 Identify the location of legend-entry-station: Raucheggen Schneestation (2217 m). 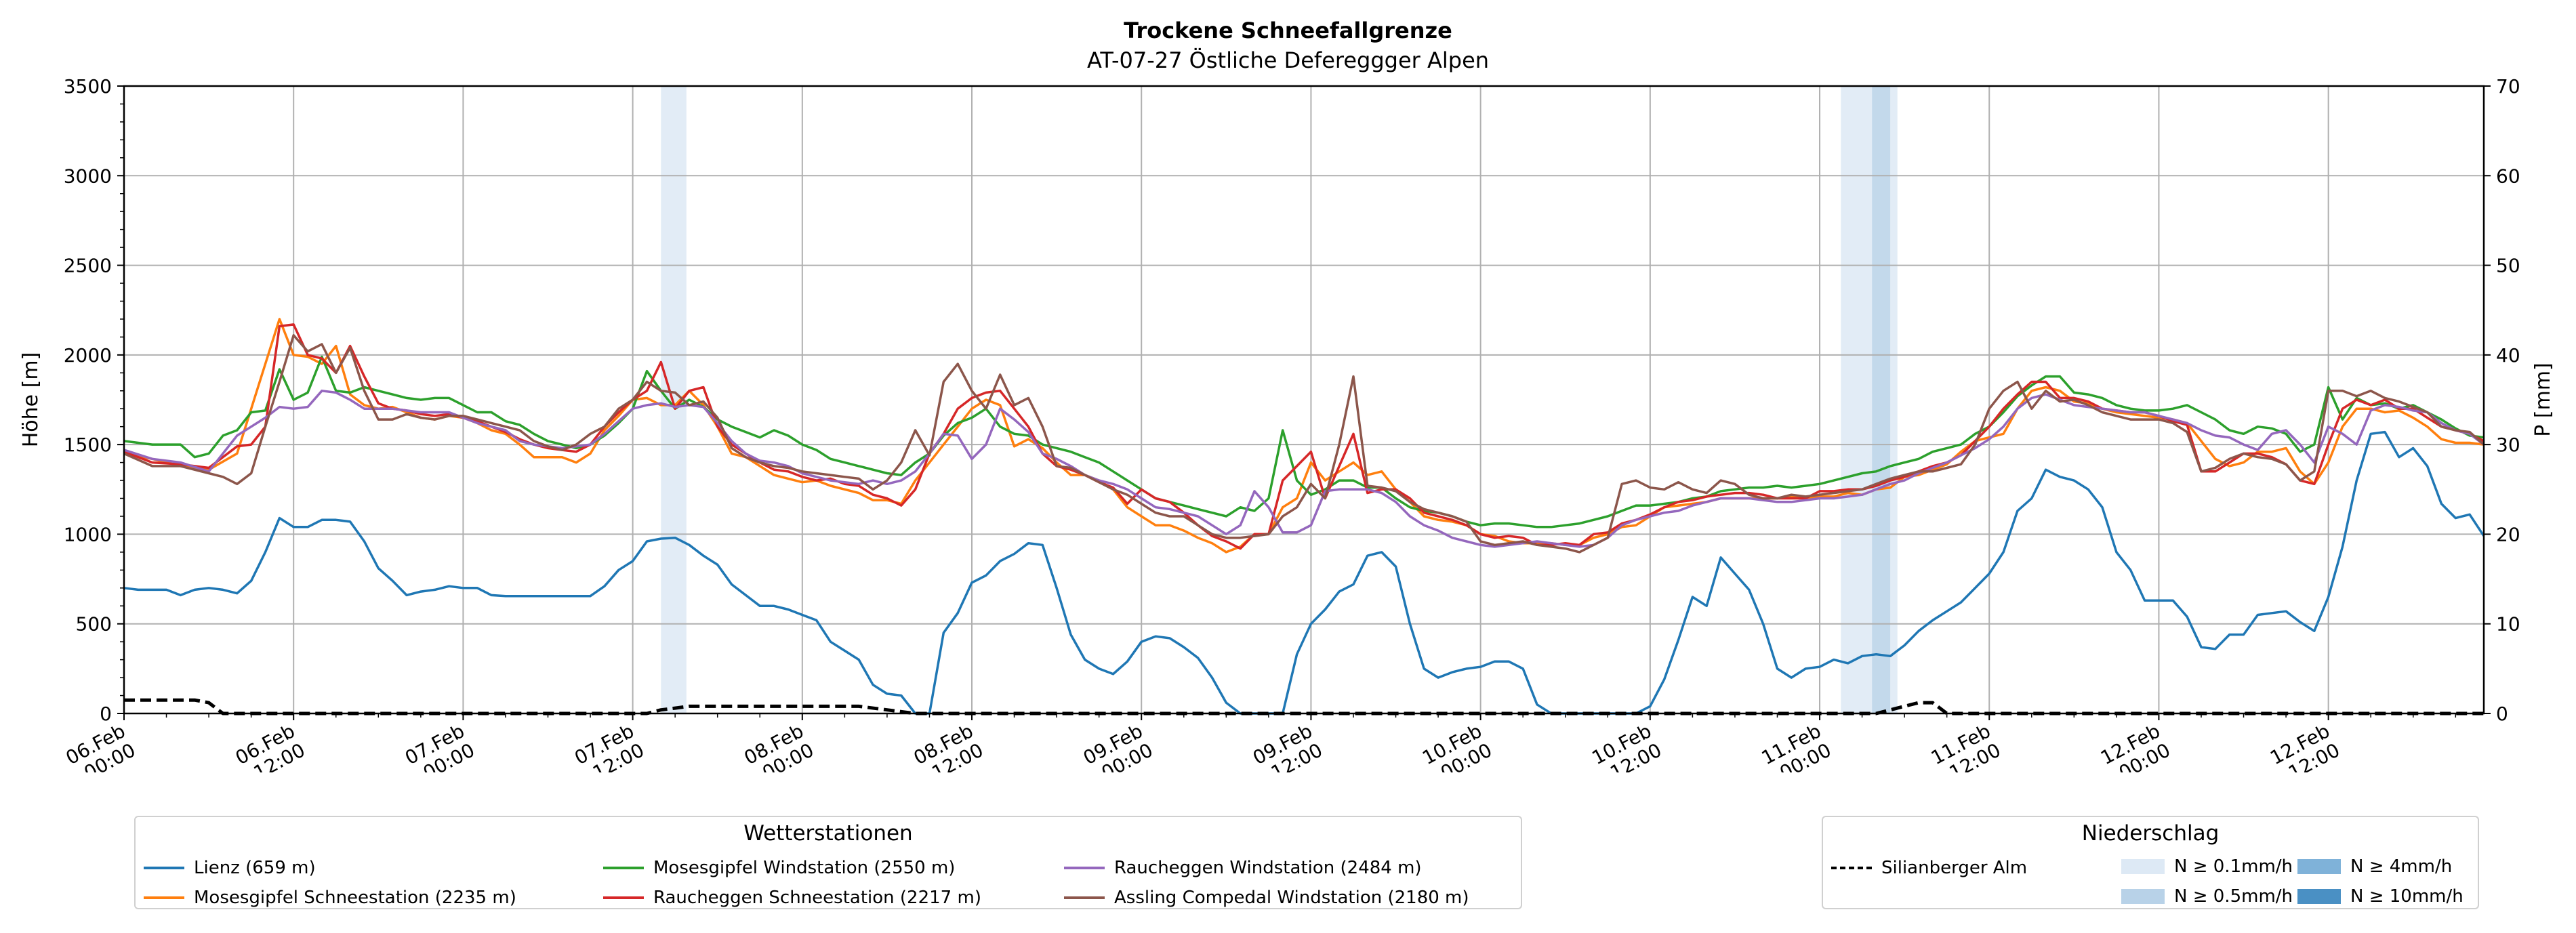
(792, 898).